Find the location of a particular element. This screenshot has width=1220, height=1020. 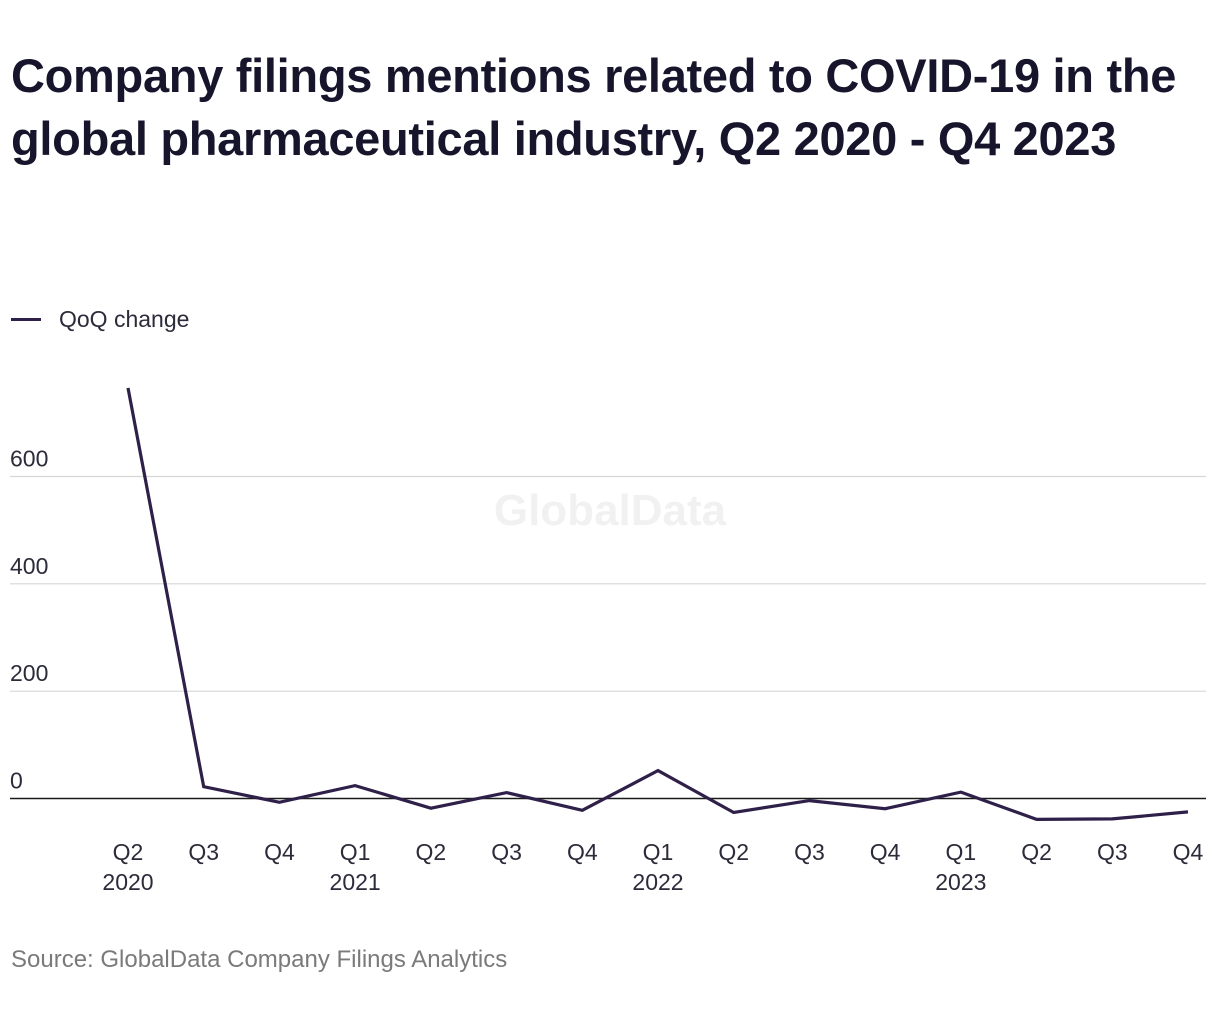

legend-swatch is located at coordinates (26, 319).